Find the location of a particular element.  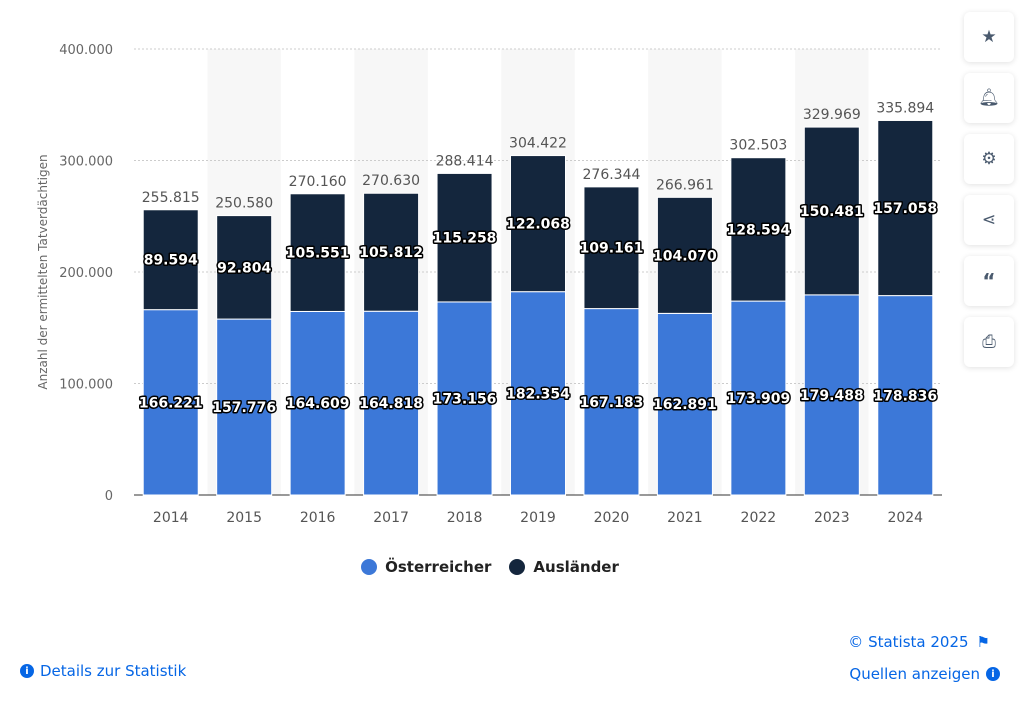

legend-label: Österreicher is located at coordinates (438, 567).